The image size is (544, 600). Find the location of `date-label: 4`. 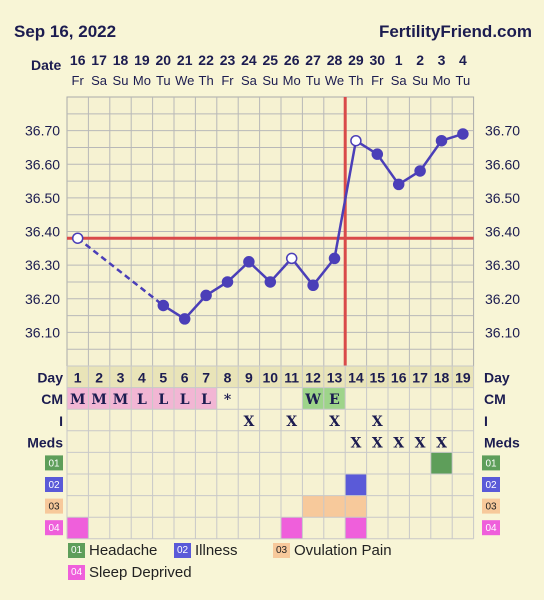

date-label: 4 is located at coordinates (463, 60).